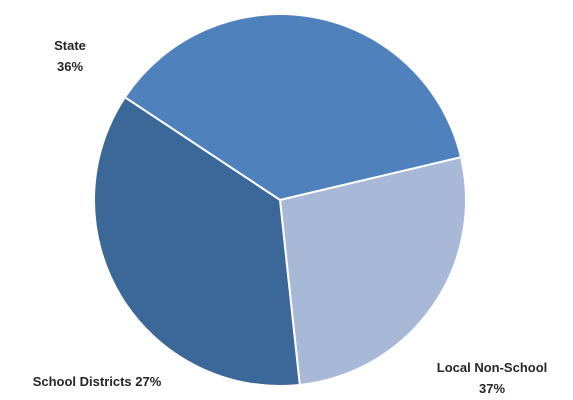  Describe the element at coordinates (492, 367) in the screenshot. I see `pie-label-line: Local Non-School` at that location.